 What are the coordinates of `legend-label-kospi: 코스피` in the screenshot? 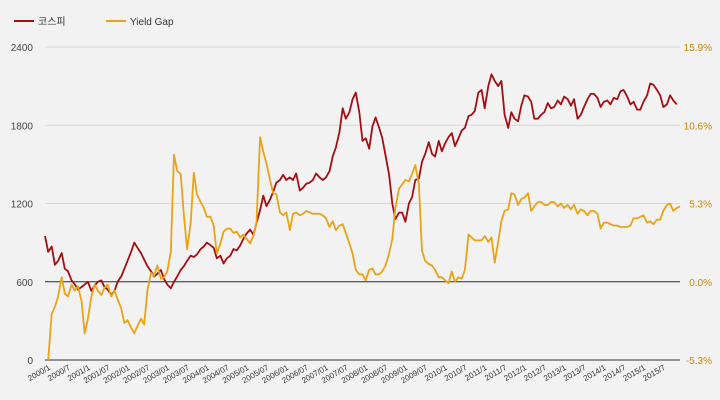 It's located at (52, 22).